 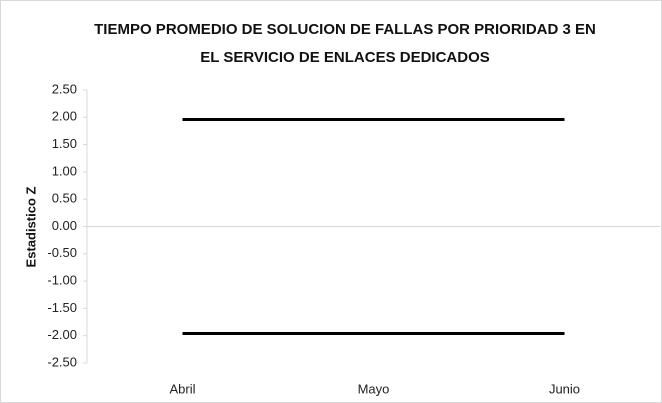 What do you see at coordinates (64, 225) in the screenshot?
I see `y-tick-label: 0.00` at bounding box center [64, 225].